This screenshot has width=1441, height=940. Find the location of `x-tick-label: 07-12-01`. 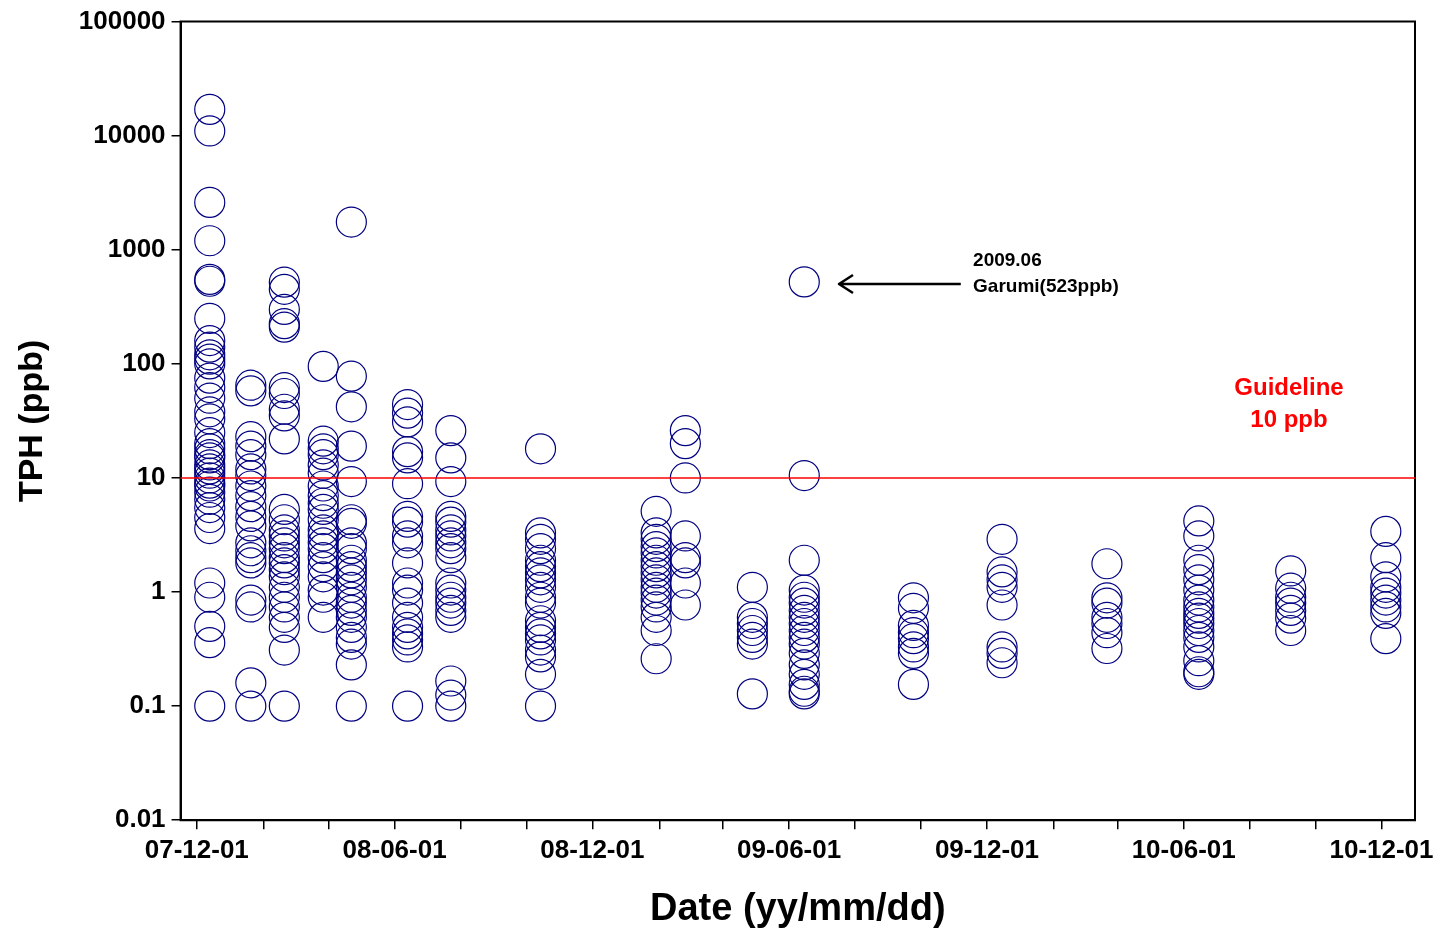

x-tick-label: 07-12-01 is located at coordinates (196, 848).